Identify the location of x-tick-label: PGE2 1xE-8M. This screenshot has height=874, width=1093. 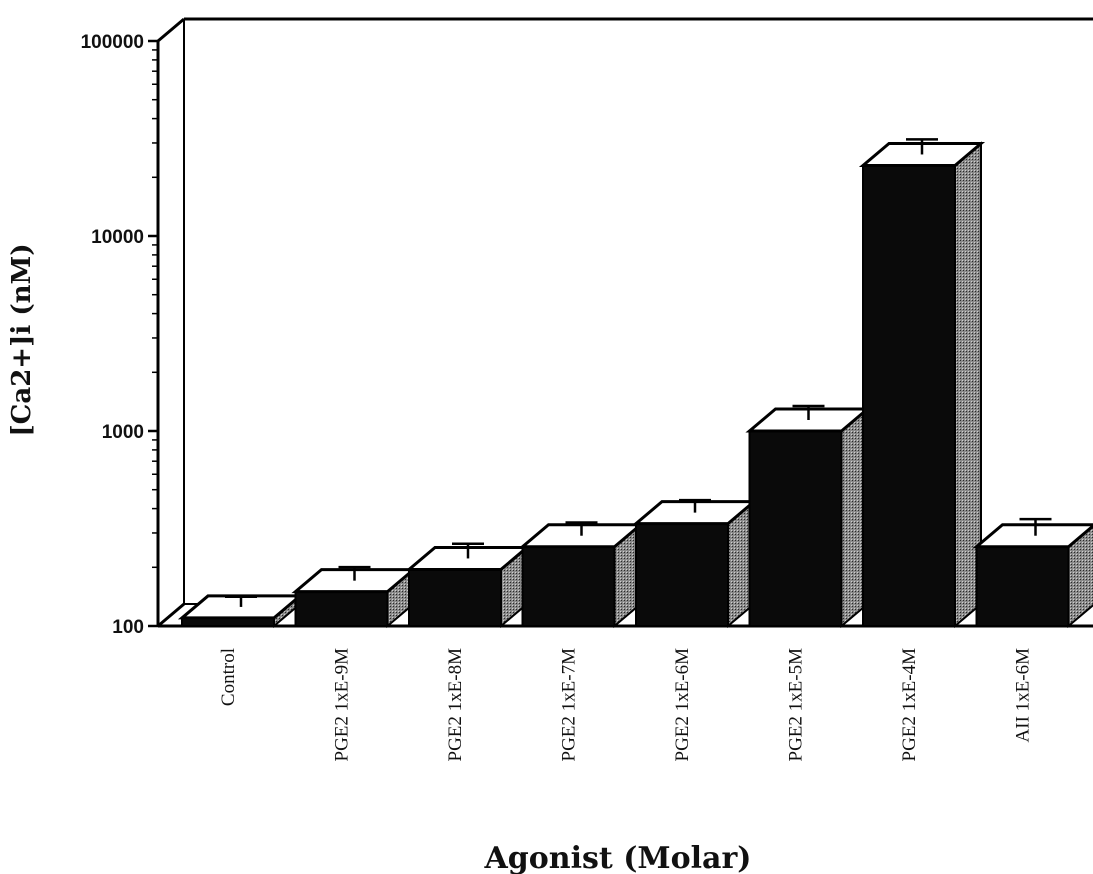
(455, 705).